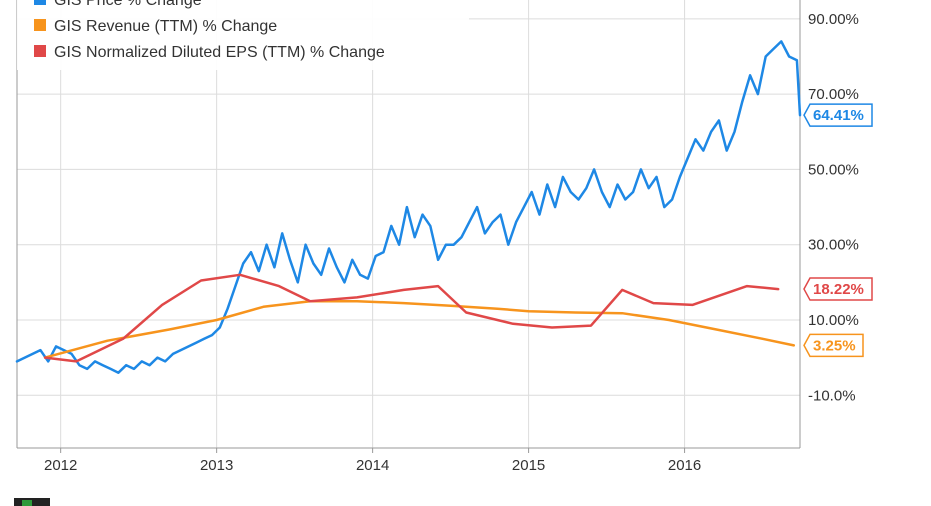 The width and height of the screenshot is (931, 506). I want to click on end-label-value: 64.41%, so click(838, 115).